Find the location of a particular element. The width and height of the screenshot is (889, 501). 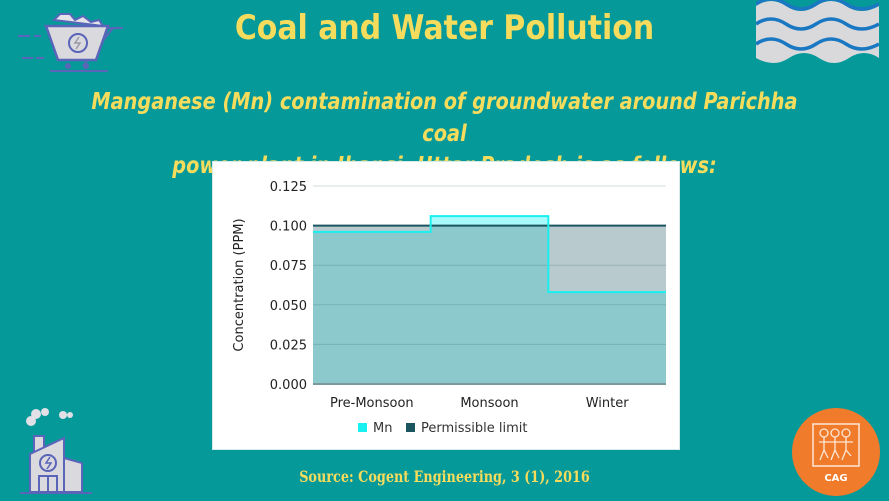

y-tick-label: 0.050 is located at coordinates (288, 306).